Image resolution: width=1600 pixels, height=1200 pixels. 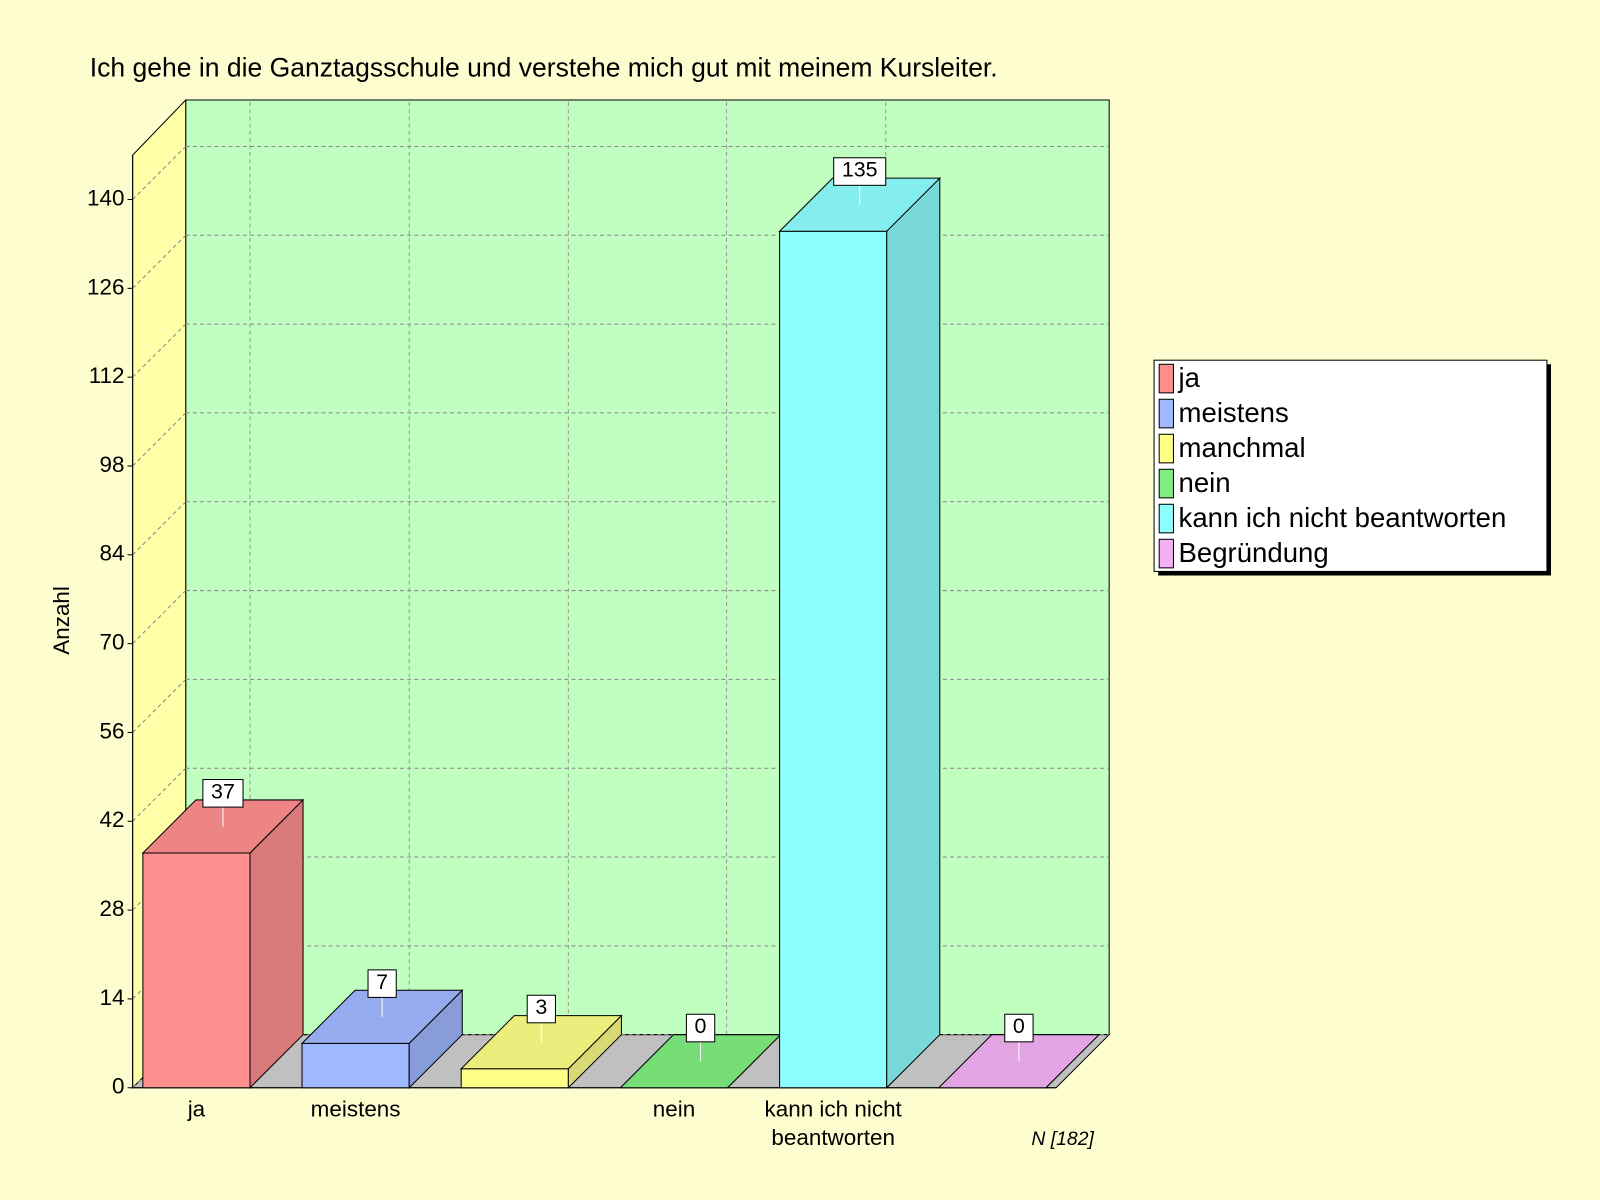 What do you see at coordinates (355, 1108) in the screenshot?
I see `x-tick-label: meistens` at bounding box center [355, 1108].